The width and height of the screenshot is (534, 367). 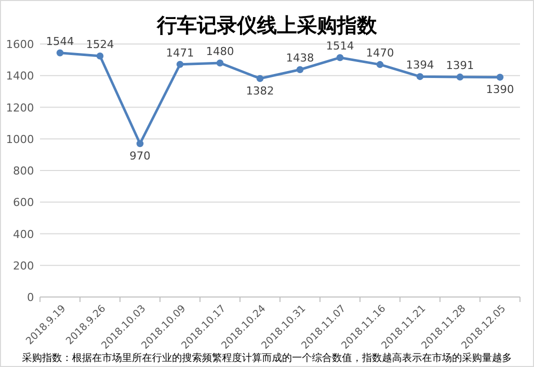 What do you see at coordinates (23, 265) in the screenshot?
I see `y-tick-label: 200` at bounding box center [23, 265].